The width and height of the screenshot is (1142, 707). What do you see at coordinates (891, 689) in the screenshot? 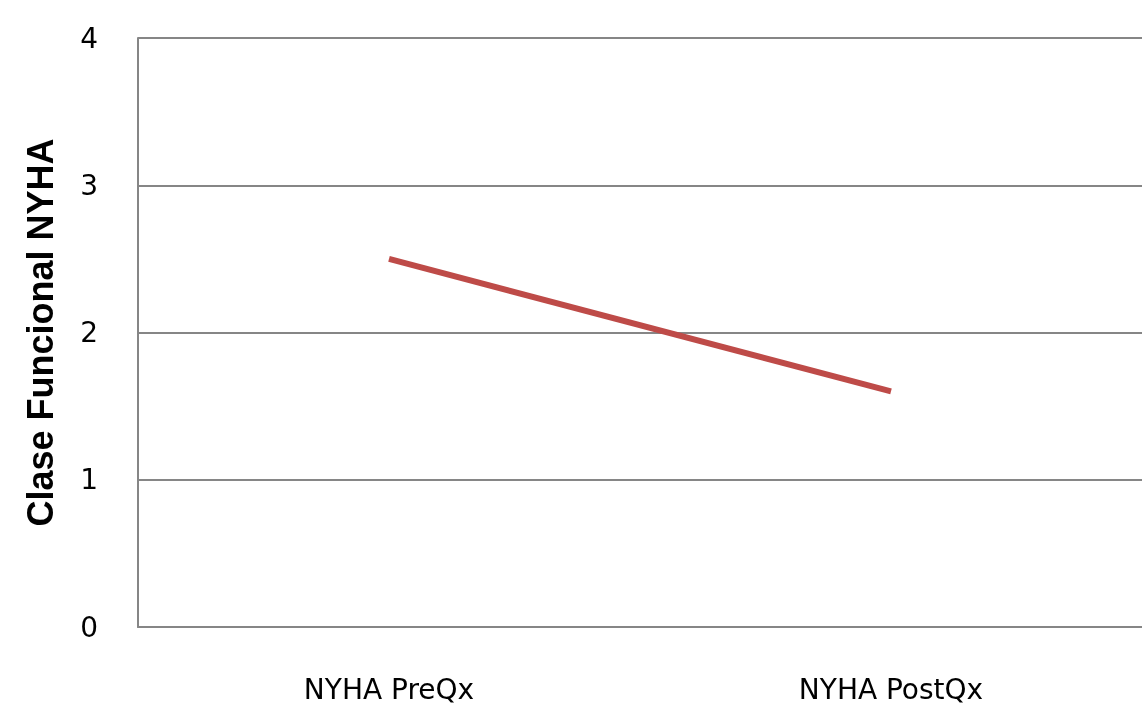
I see `x-tick-label: NYHA PostQx` at bounding box center [891, 689].